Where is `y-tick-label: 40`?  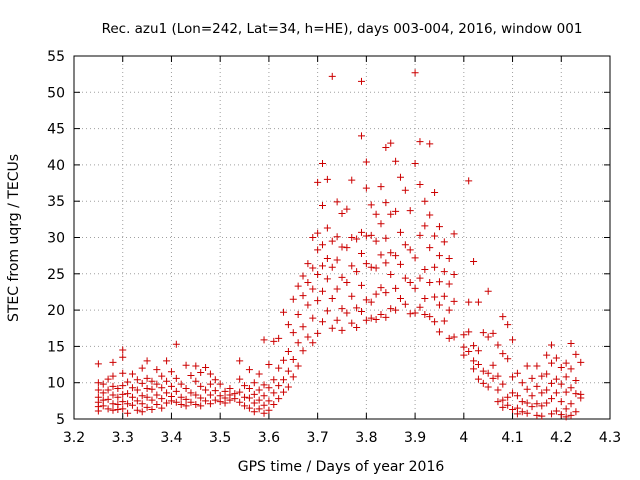
y-tick-label: 40 is located at coordinates (56, 166).